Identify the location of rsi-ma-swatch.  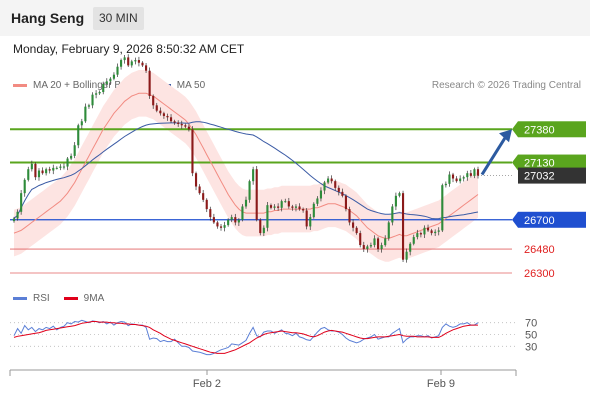
(70, 298).